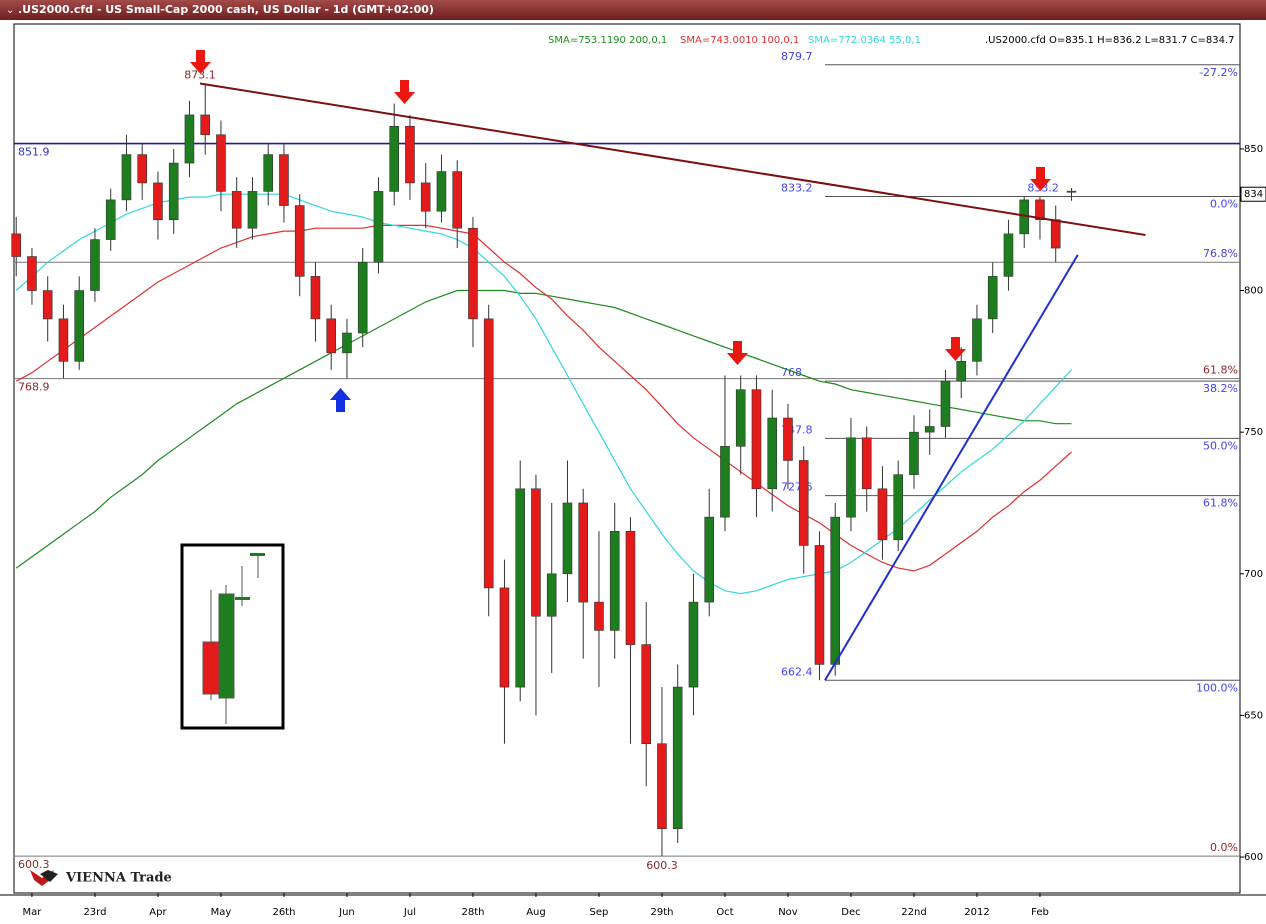  I want to click on logo: VIENNA Trade, so click(101, 878).